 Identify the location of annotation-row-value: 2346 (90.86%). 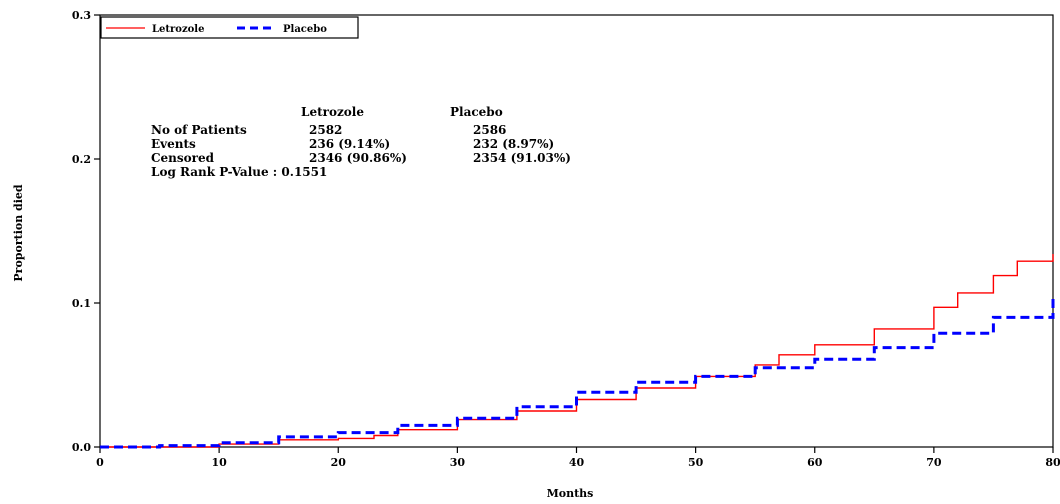
(358, 158).